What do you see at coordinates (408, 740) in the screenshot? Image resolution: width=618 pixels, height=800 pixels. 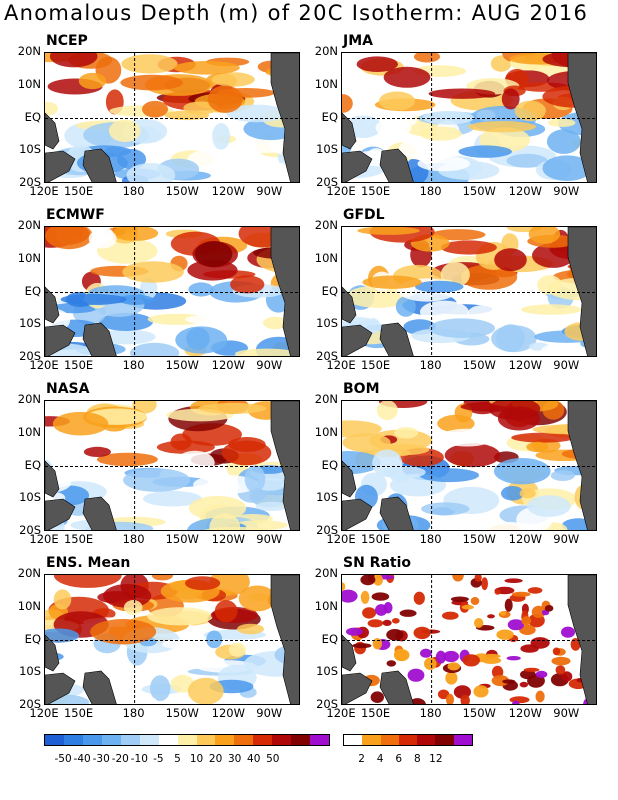 I see `snr-colorbar` at bounding box center [408, 740].